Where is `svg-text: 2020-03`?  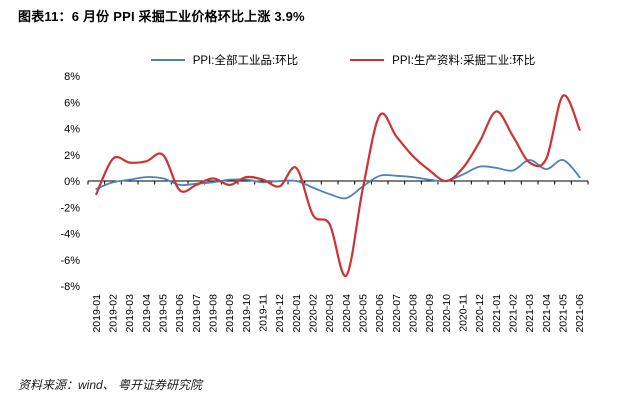 svg-text: 2020-03 is located at coordinates (330, 313).